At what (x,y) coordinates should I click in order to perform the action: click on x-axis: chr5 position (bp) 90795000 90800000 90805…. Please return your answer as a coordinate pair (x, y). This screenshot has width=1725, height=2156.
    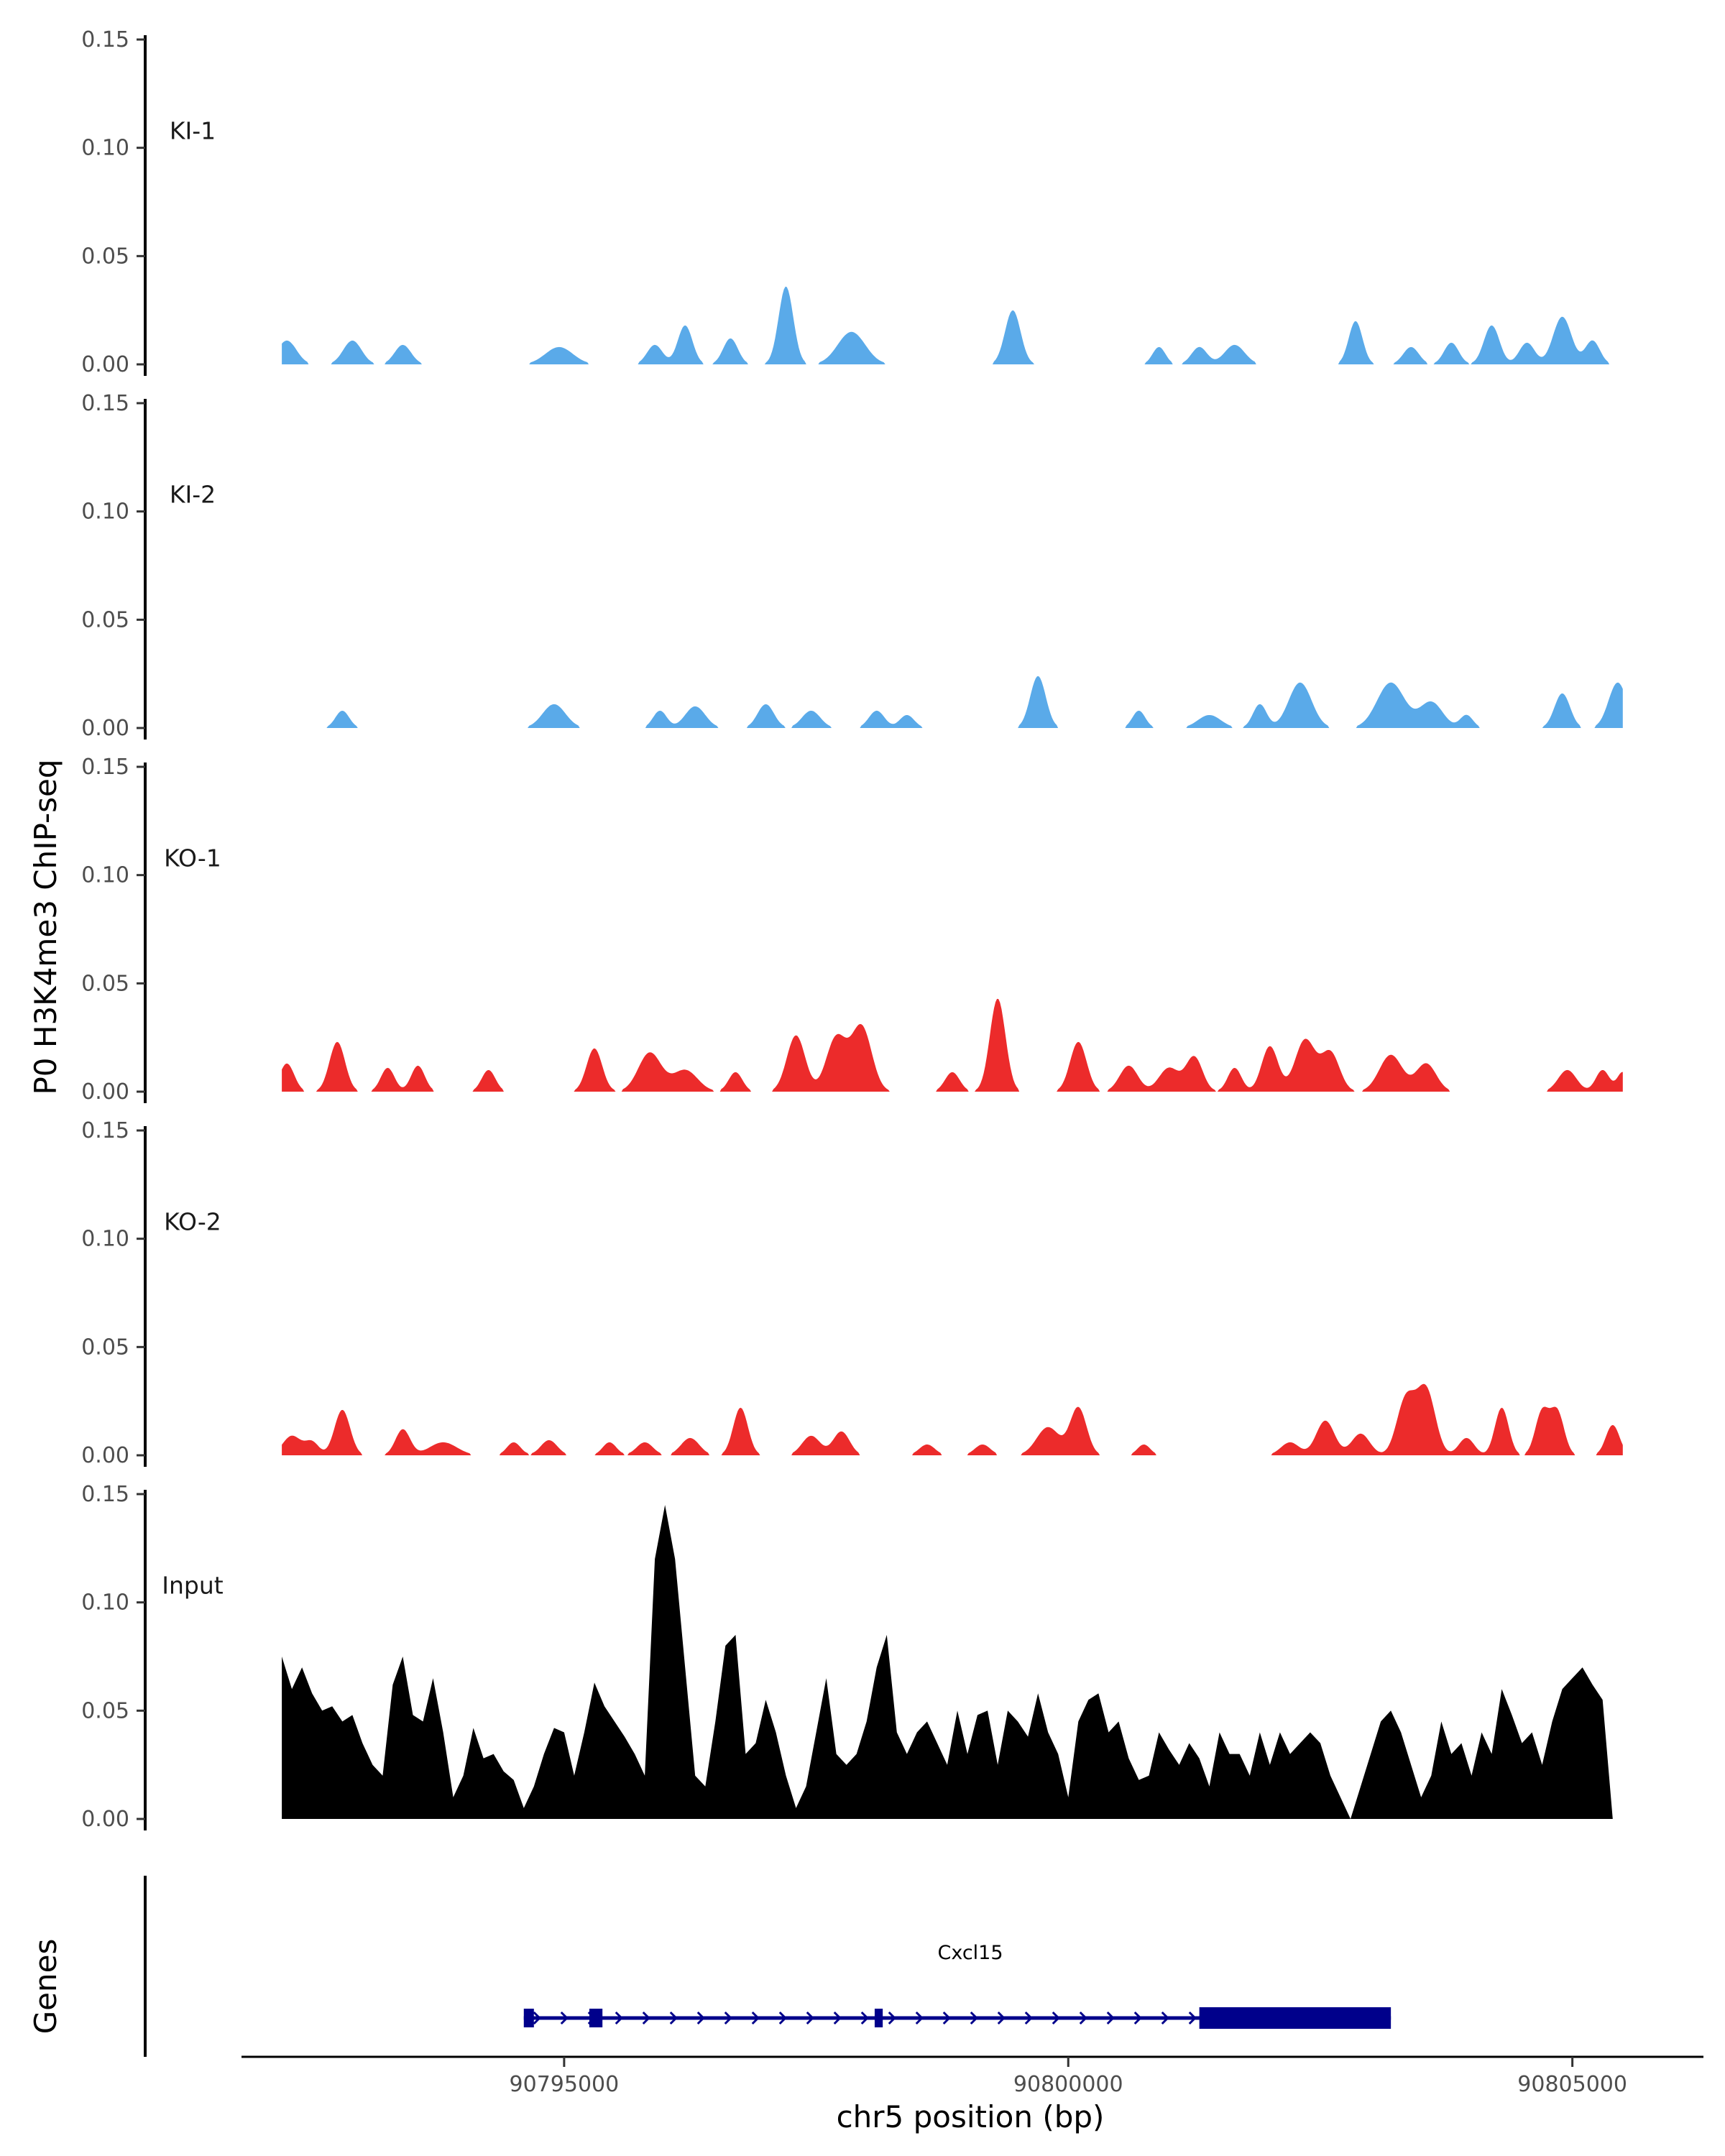
    Looking at the image, I should click on (972, 2094).